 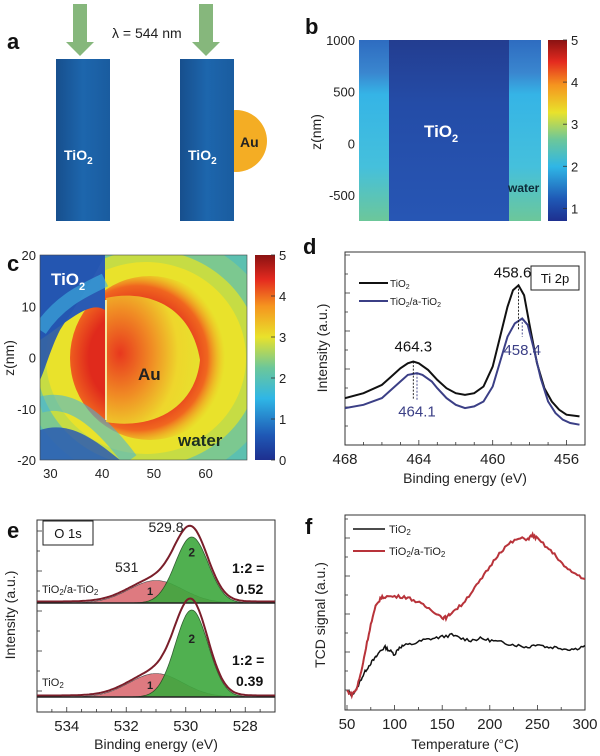 I want to click on x-tick-label: 100, so click(x=394, y=724).